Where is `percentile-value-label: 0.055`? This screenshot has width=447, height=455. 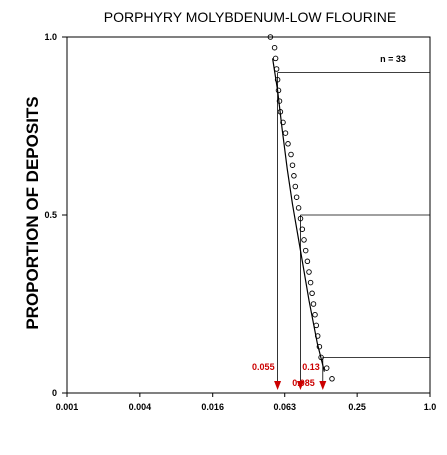
percentile-value-label: 0.055 is located at coordinates (263, 367).